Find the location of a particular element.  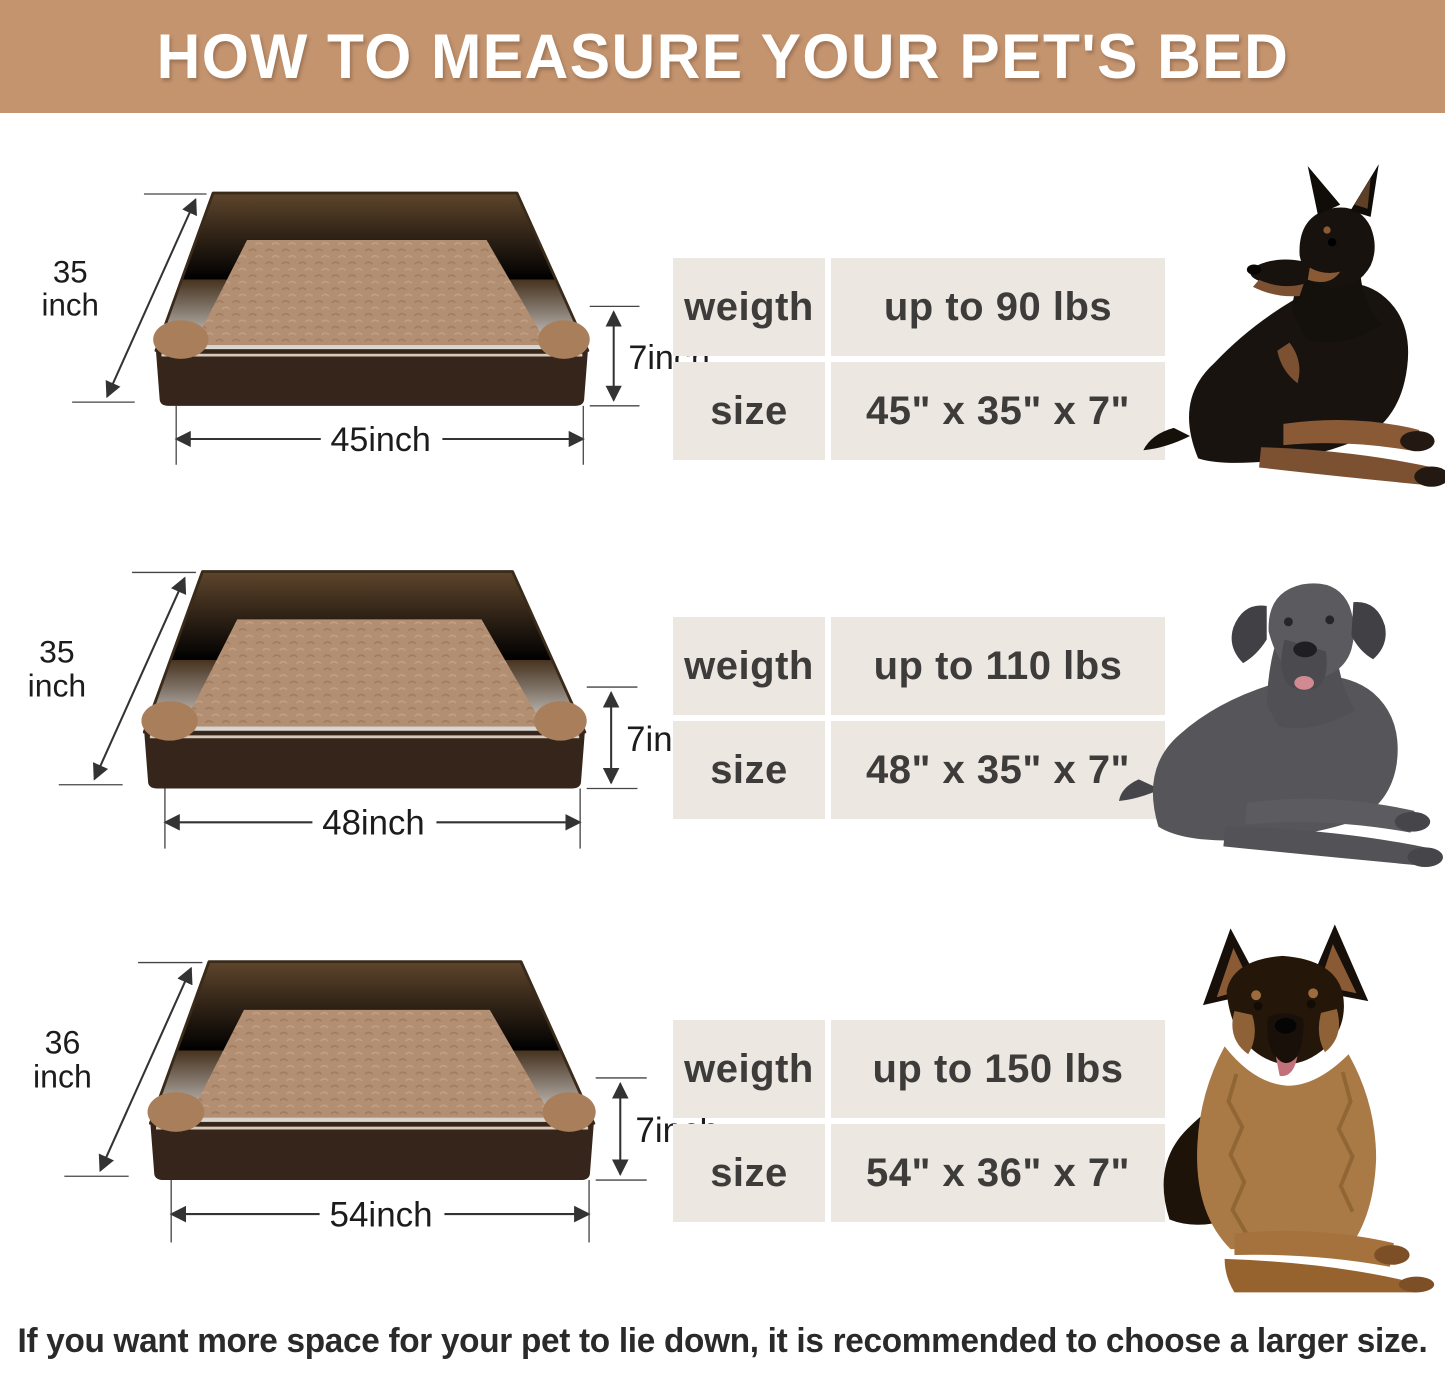

page-title: HOW TO MEASURE YOUR PET'S BED is located at coordinates (722, 56).